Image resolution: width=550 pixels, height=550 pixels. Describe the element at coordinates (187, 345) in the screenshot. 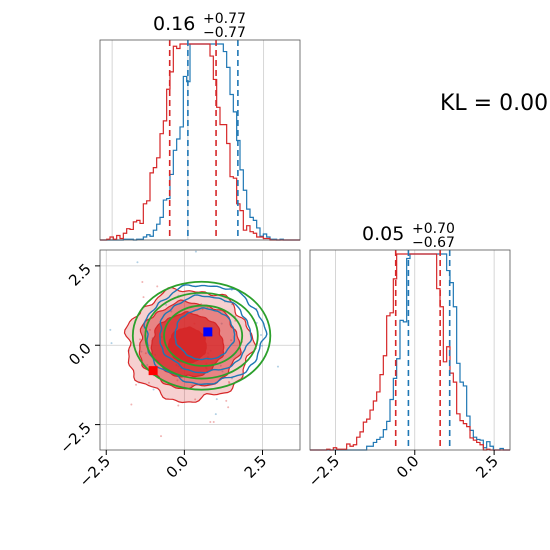

I see `red-contour` at that location.